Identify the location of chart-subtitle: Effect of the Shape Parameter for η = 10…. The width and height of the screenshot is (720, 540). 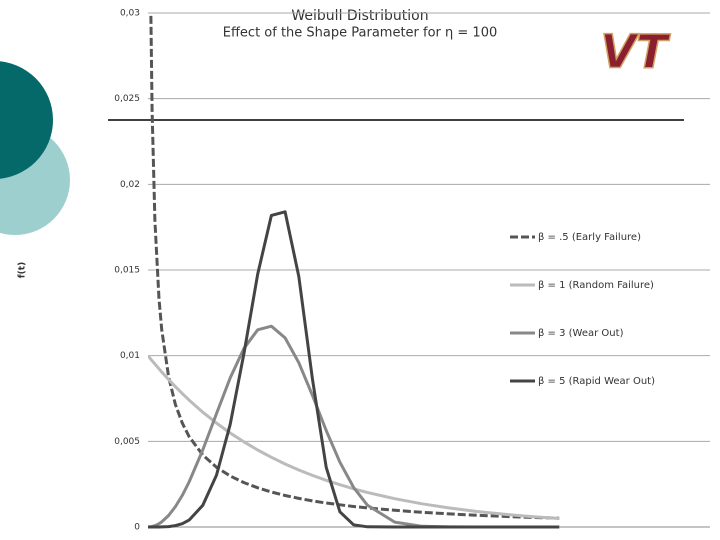
(360, 33).